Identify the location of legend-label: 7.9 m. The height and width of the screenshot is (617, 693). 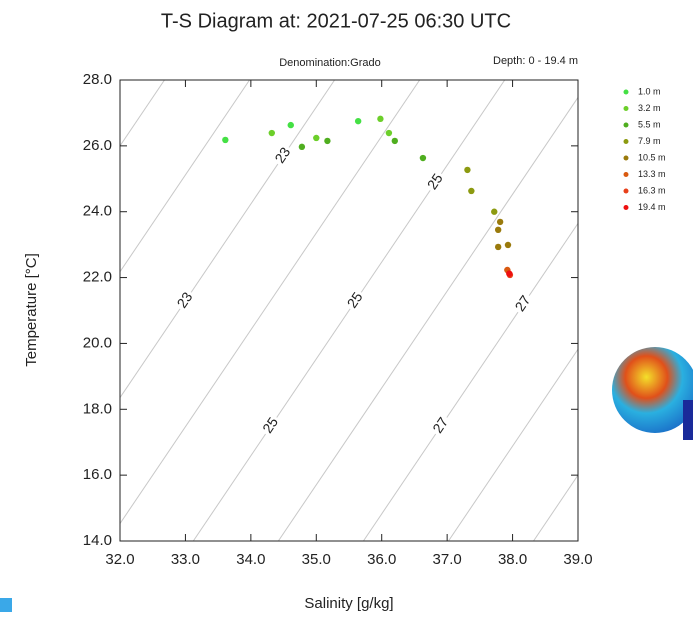
(649, 141).